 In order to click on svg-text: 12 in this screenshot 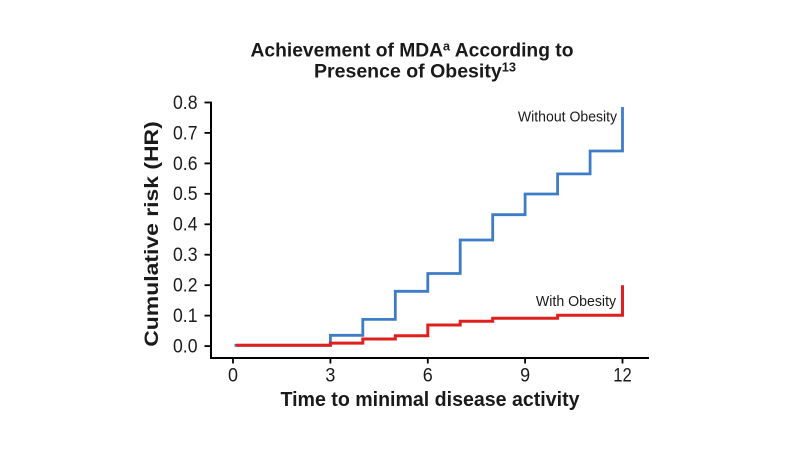, I will do `click(622, 376)`.